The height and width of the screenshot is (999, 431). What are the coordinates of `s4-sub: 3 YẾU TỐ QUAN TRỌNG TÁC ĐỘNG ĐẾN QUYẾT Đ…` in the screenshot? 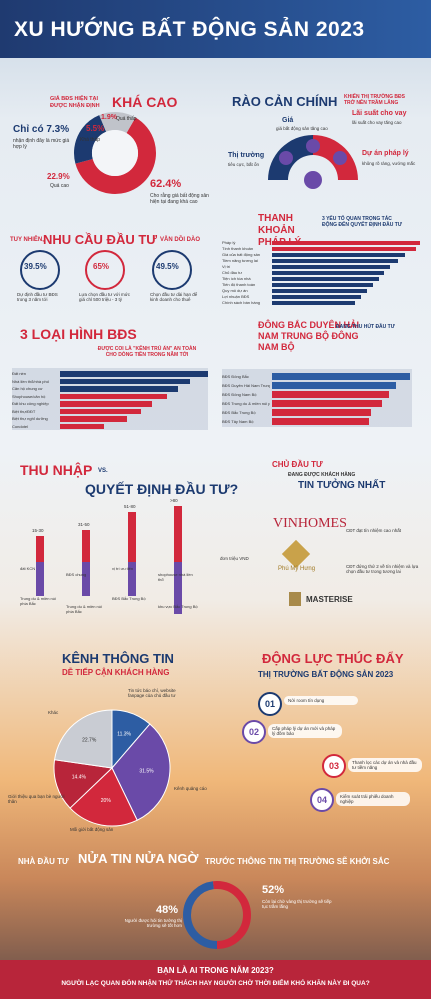 It's located at (362, 222).